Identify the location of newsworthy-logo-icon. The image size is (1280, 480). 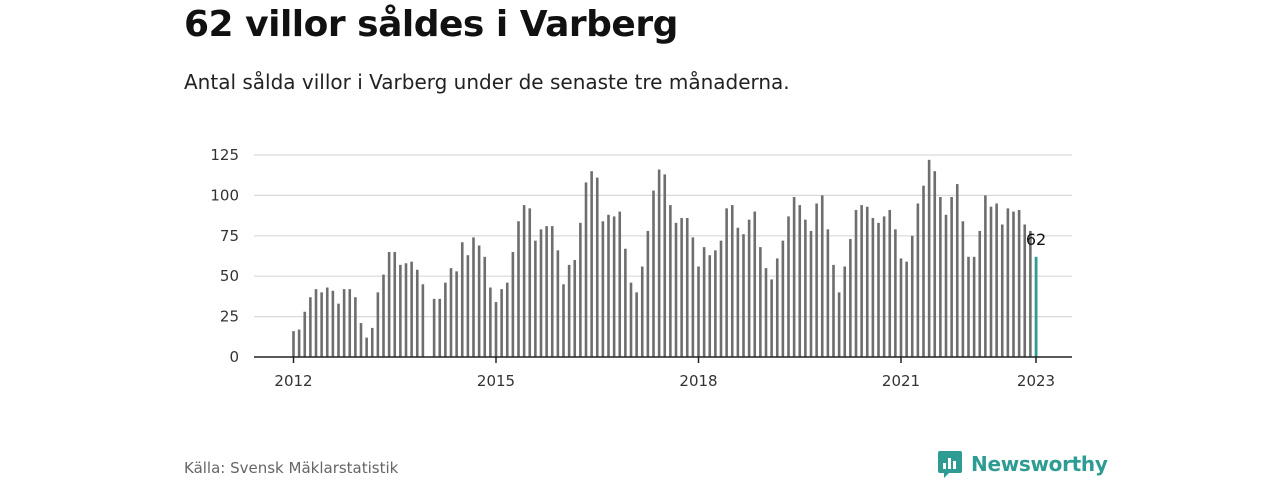
(950, 464).